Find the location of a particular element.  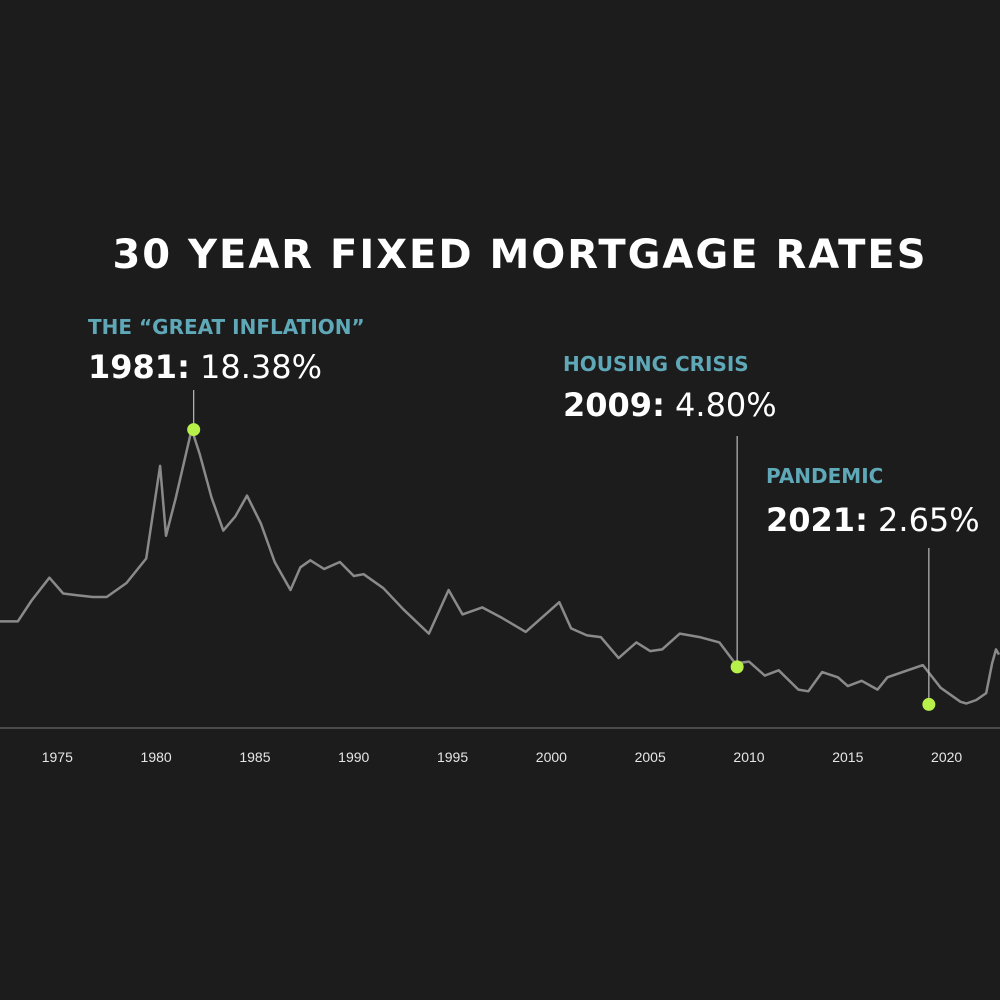

chart-title: 30 YEAR FIXED MORTGAGE RATES is located at coordinates (519, 255).